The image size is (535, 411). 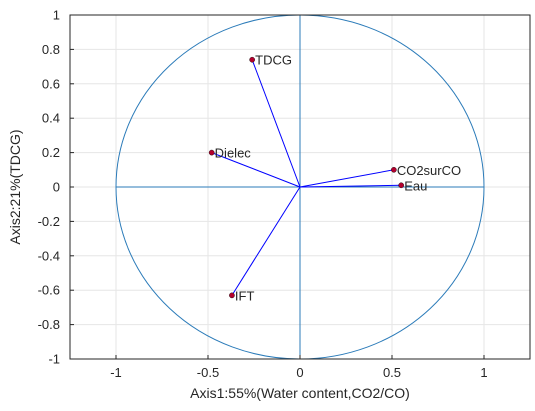 What do you see at coordinates (232, 295) in the screenshot?
I see `point-ift` at bounding box center [232, 295].